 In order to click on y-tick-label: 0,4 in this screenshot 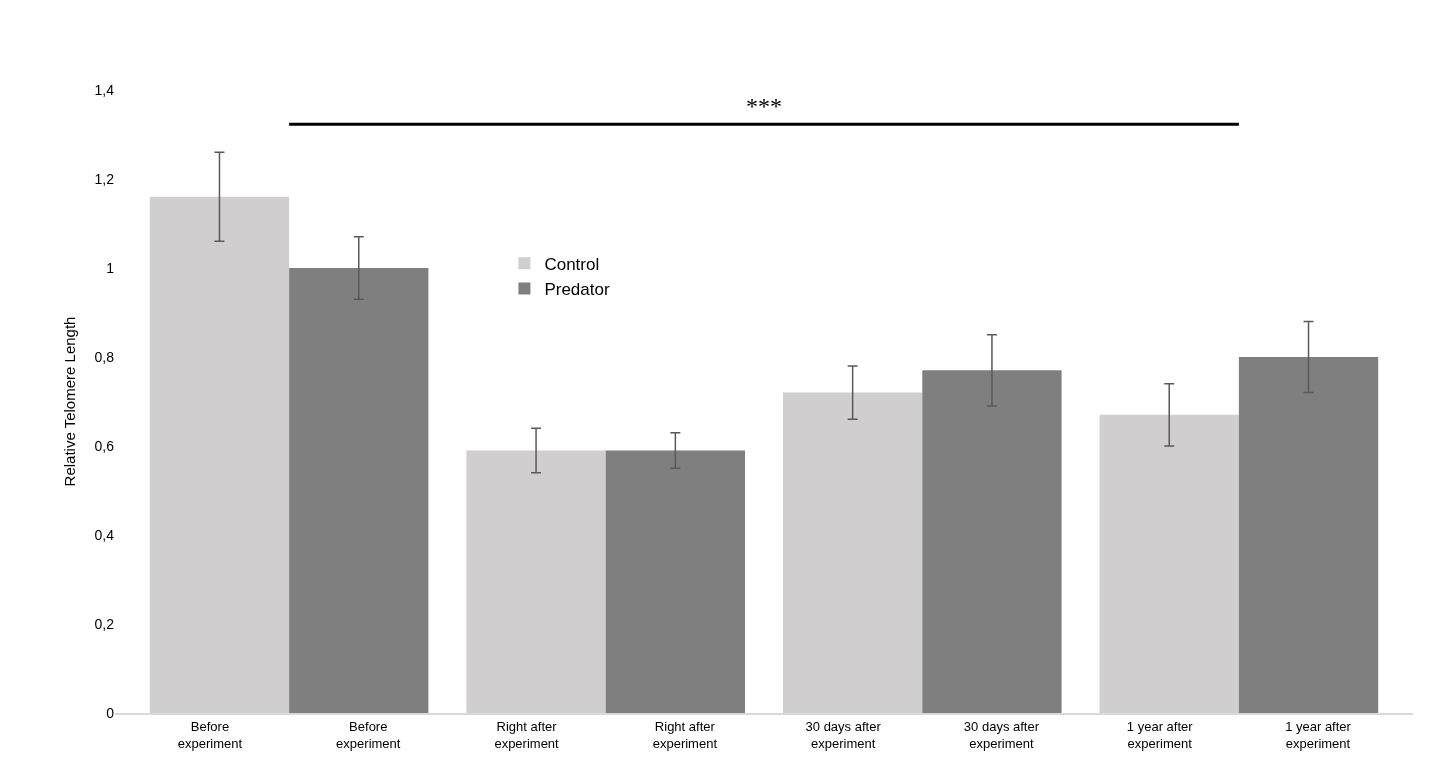, I will do `click(104, 534)`.